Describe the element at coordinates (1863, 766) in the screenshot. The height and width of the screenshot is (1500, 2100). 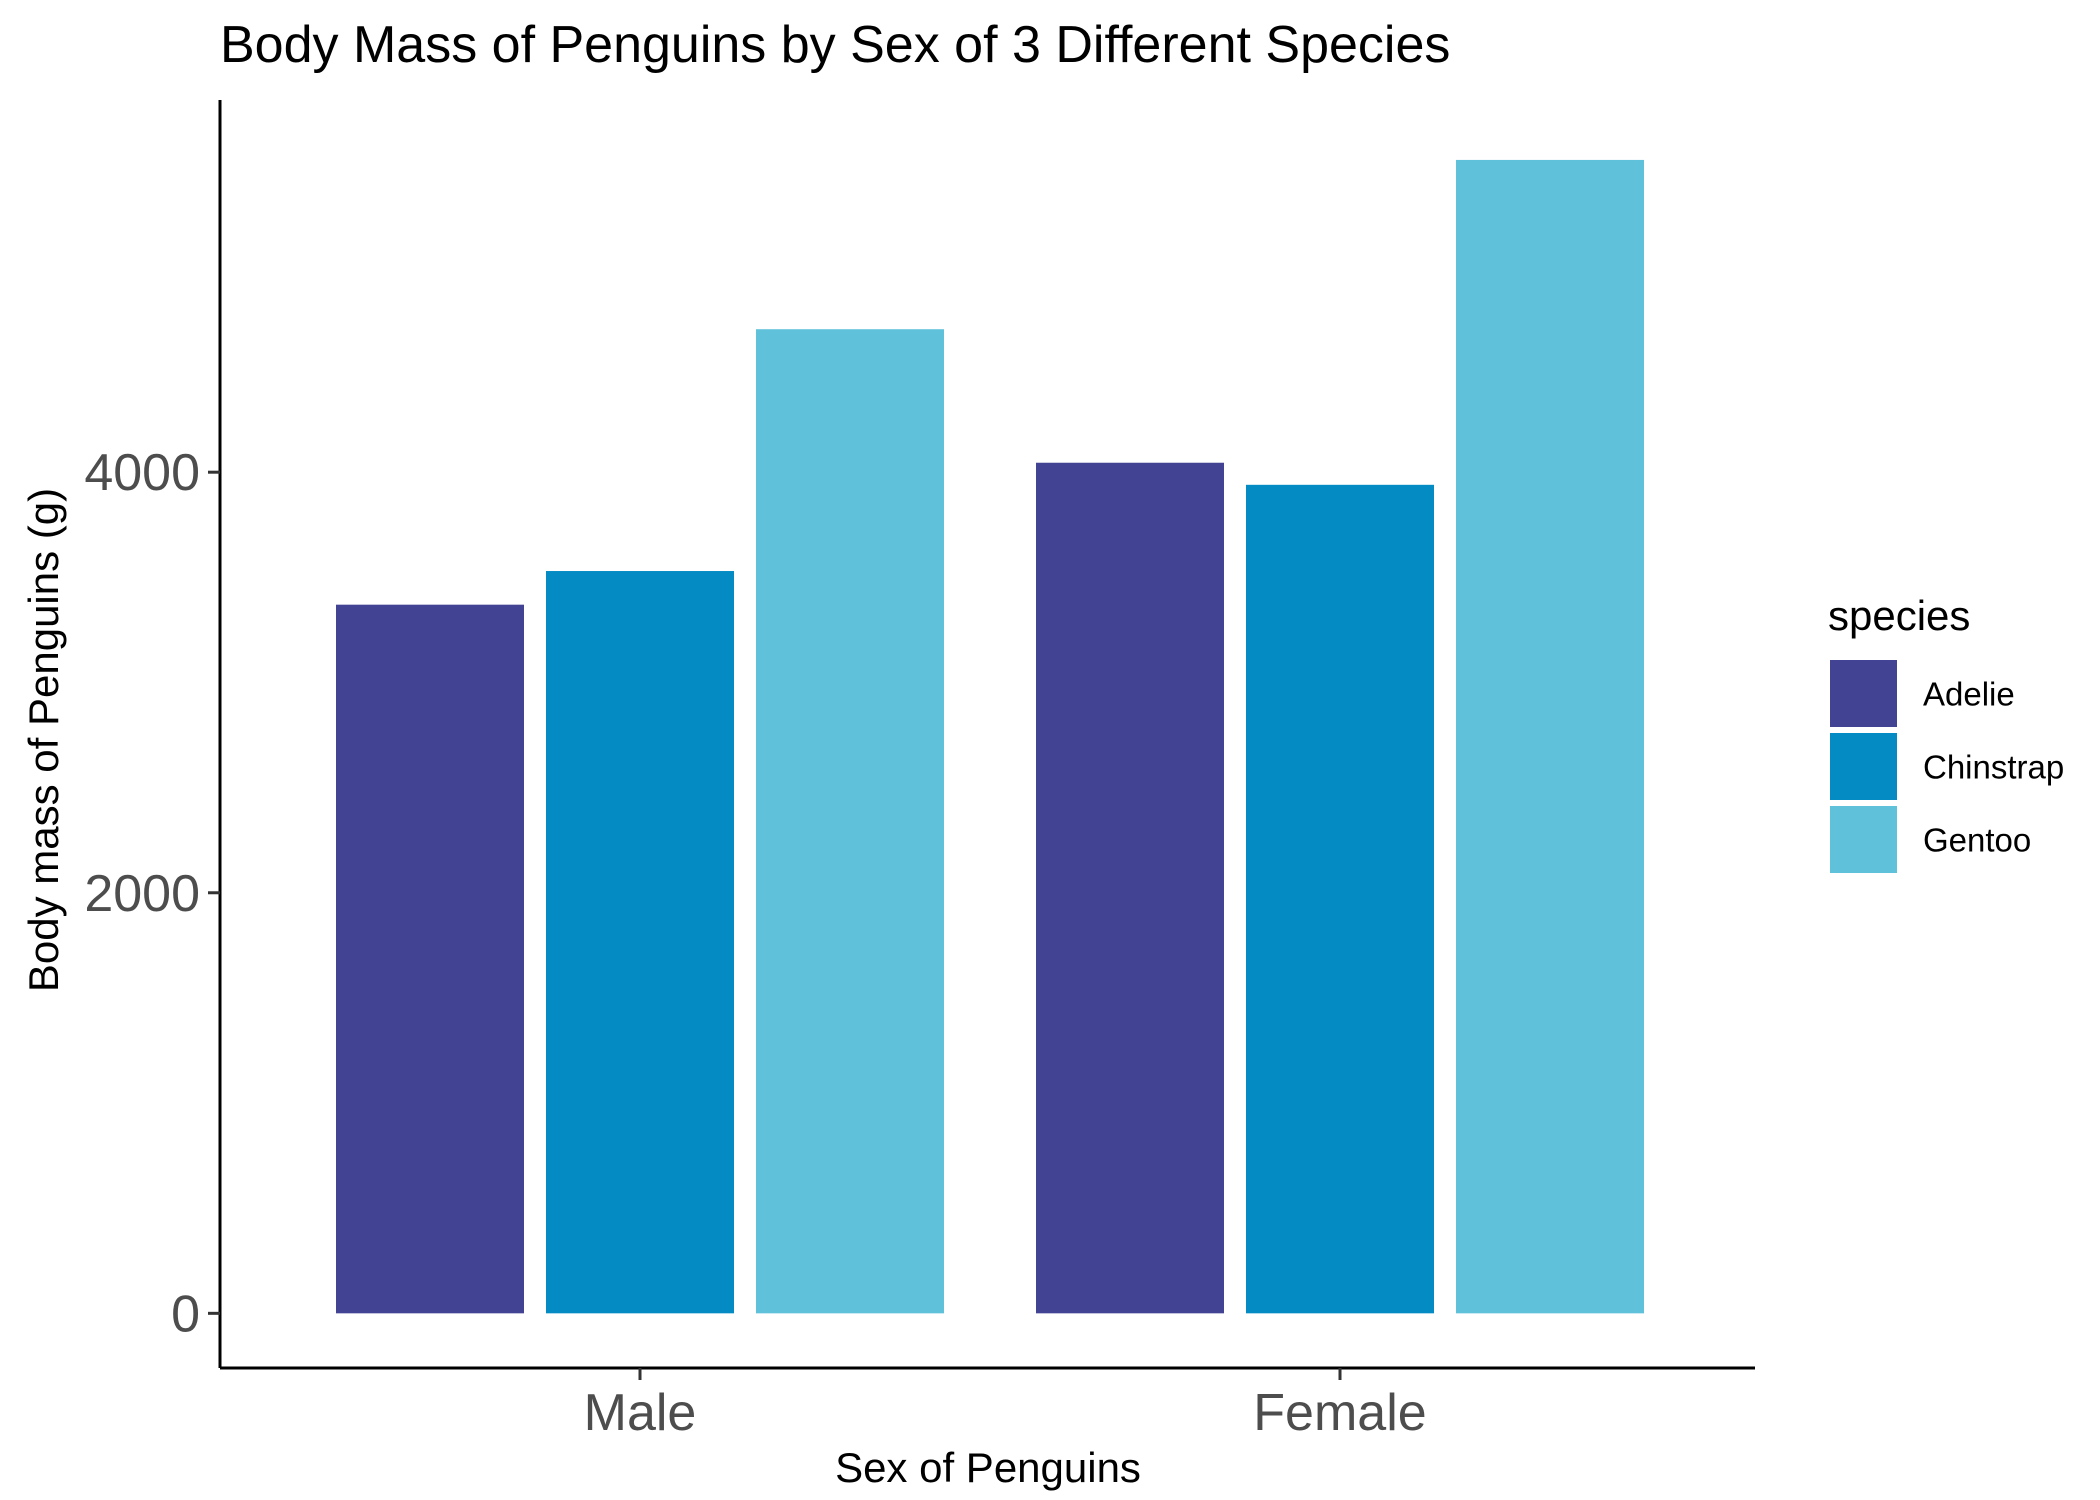
I see `legend-key-chinstrap` at that location.